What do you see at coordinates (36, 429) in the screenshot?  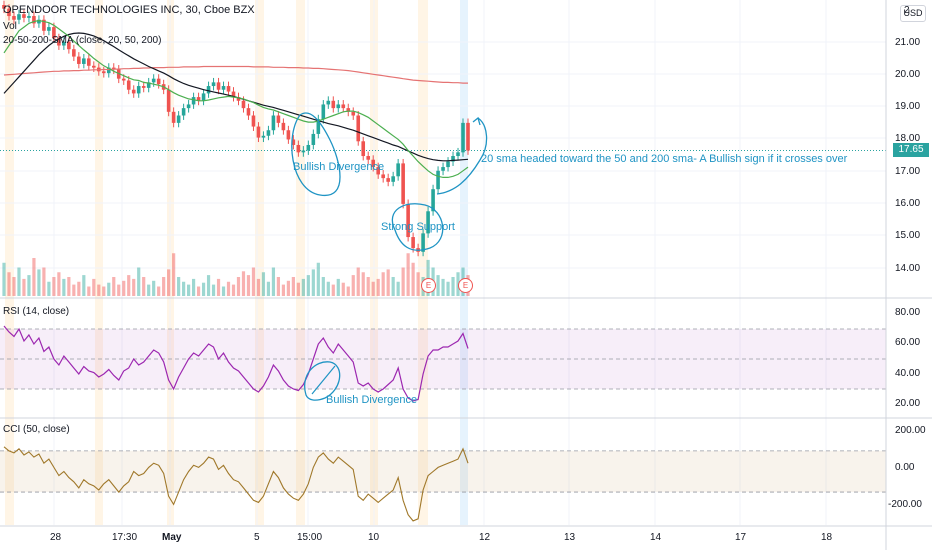 I see `cci-indicator-label: CCI (50, close)` at bounding box center [36, 429].